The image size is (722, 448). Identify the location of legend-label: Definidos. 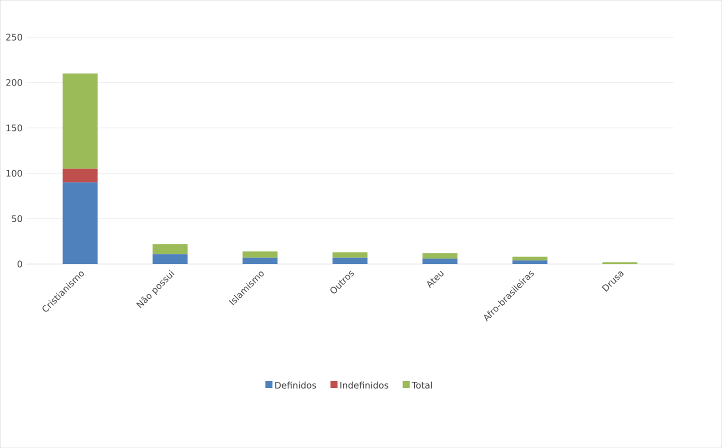
(295, 385).